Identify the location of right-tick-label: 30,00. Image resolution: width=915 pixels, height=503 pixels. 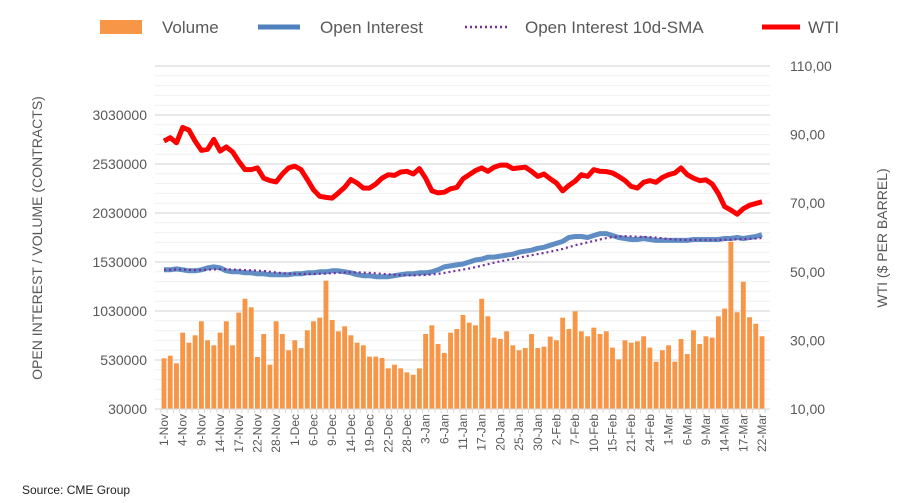
(807, 340).